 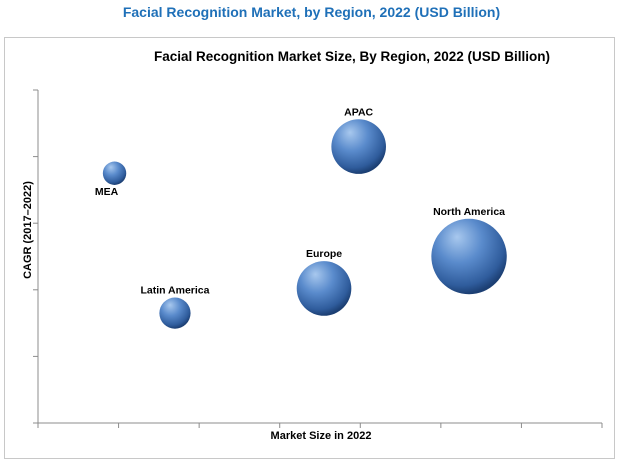 I want to click on y-axis-label: CAGR (2017–2022), so click(x=28, y=230).